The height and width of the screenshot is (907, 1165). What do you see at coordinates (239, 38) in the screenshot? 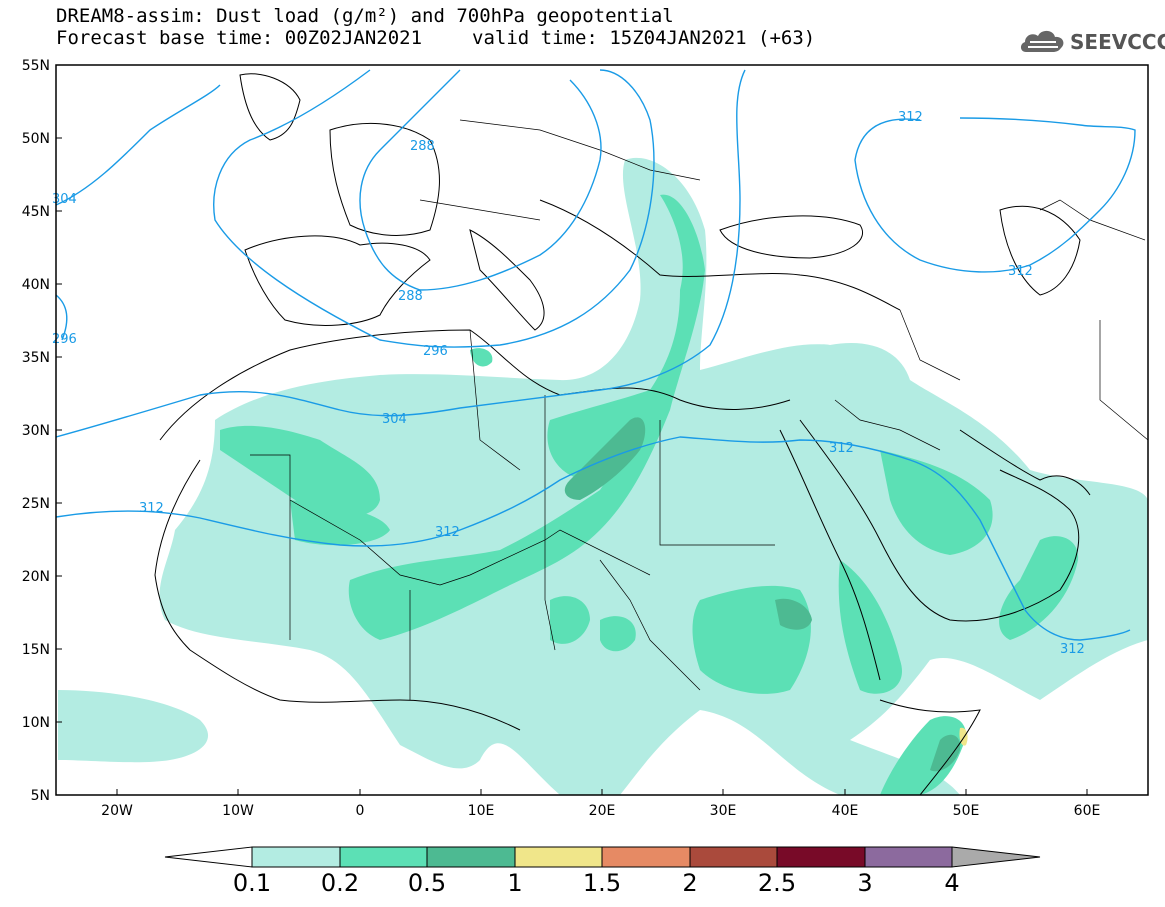
I see `forecast-base-time: Forecast base time: 00Z02JAN2021` at bounding box center [239, 38].